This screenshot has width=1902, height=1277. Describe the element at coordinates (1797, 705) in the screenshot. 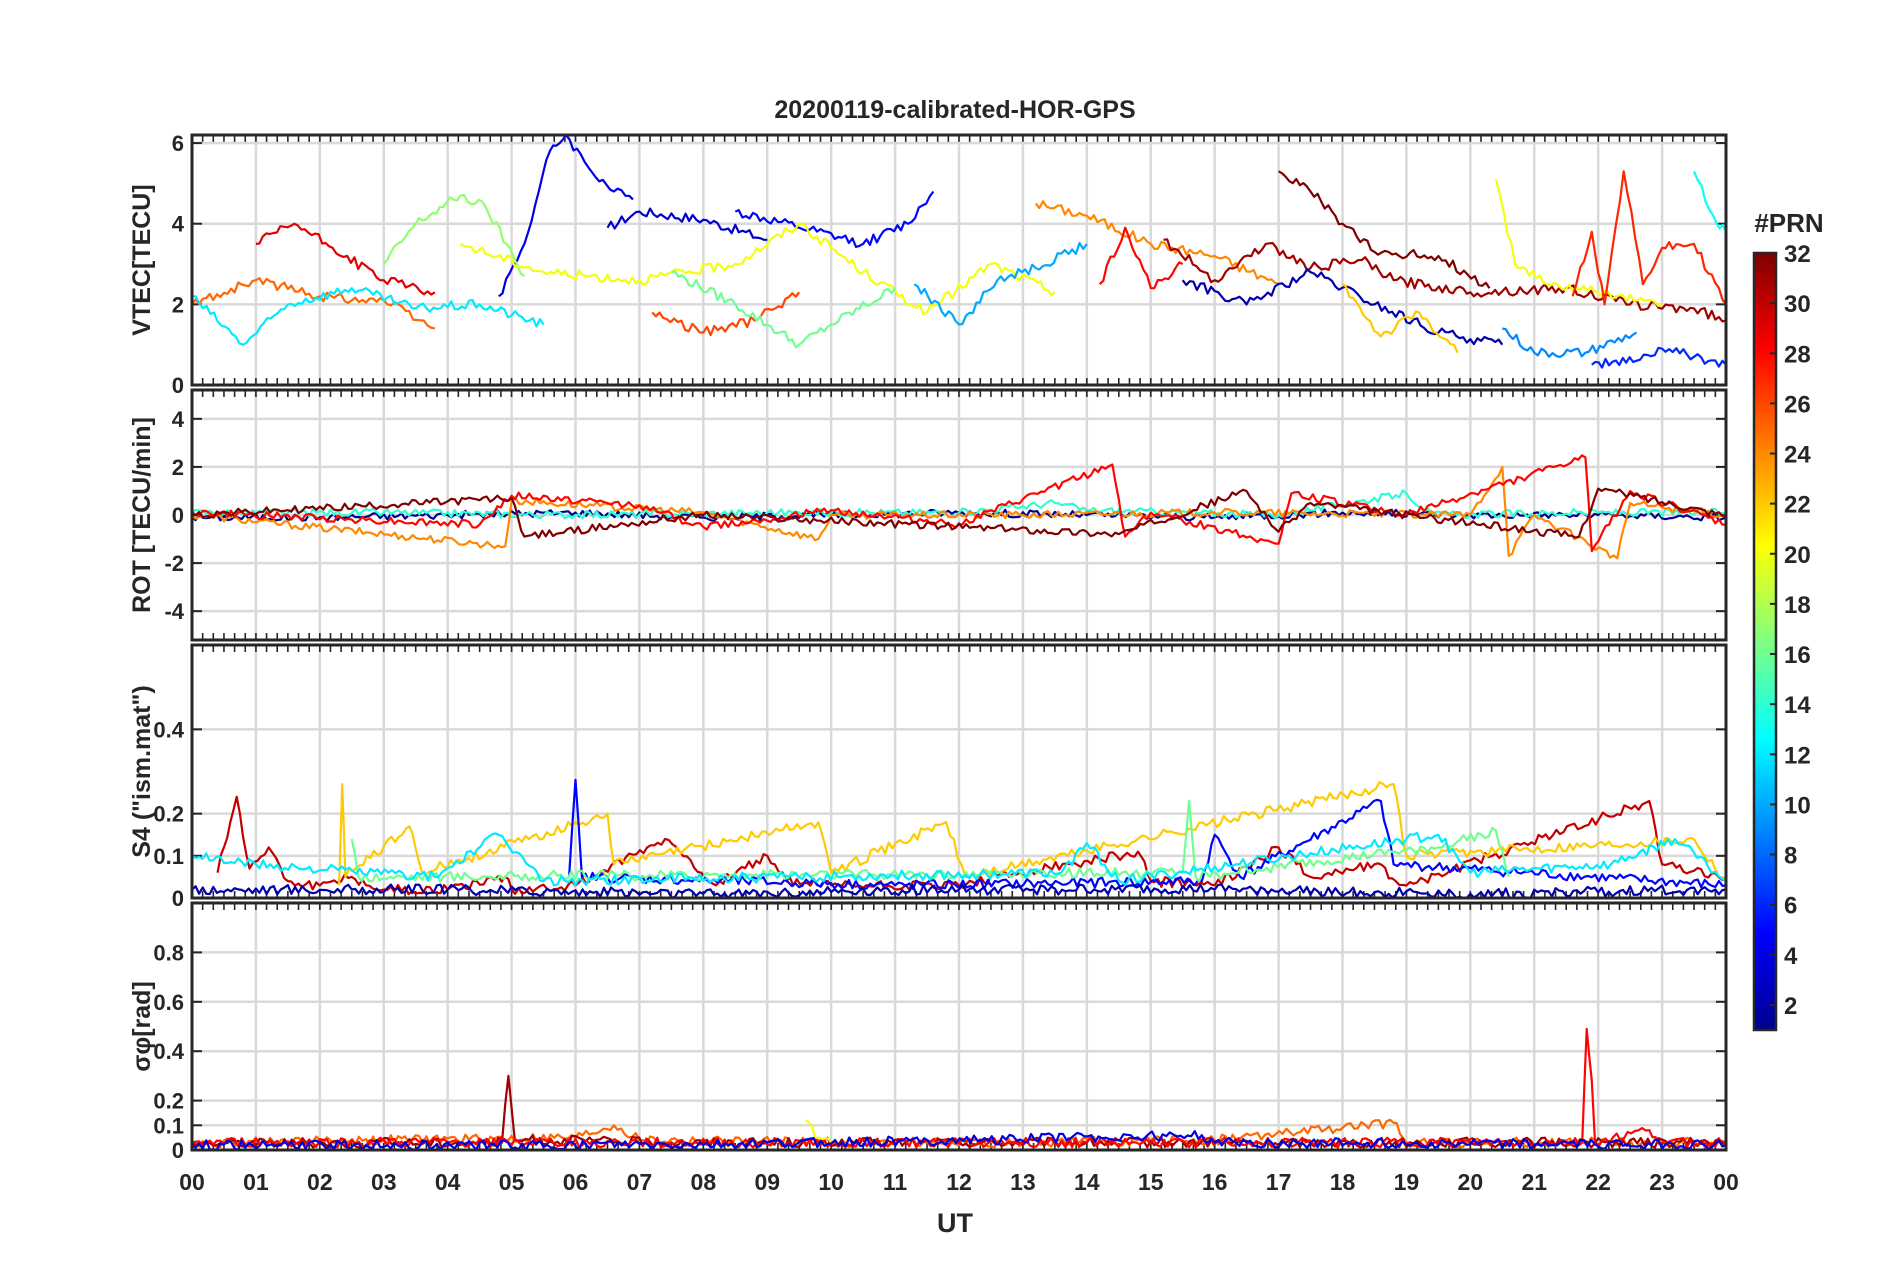

I see `colorbar-tick-label: 14` at that location.